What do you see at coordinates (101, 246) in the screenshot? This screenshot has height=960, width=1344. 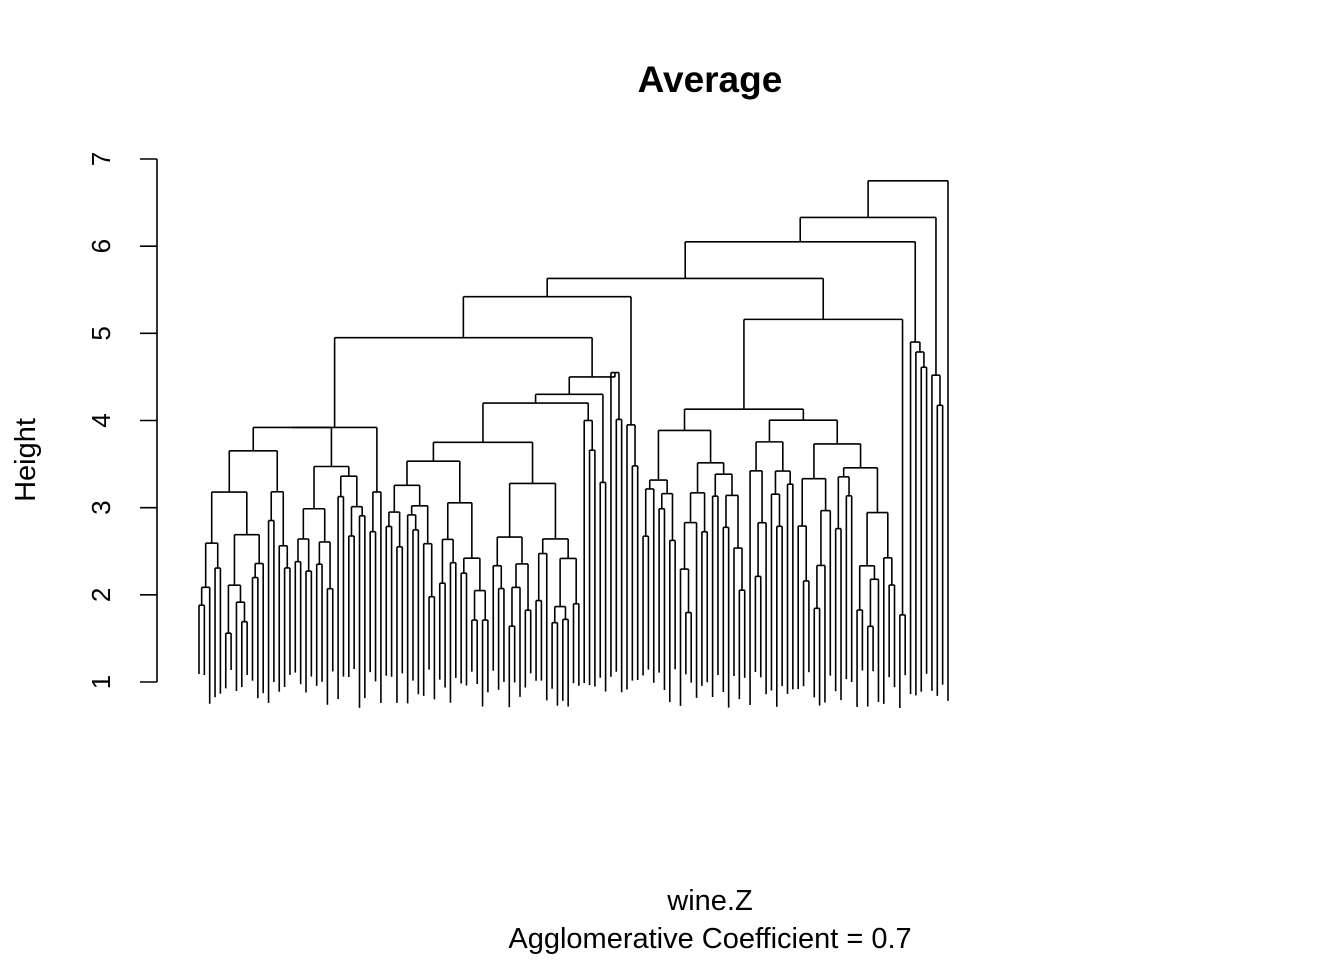 I see `y-tick-label: 6` at bounding box center [101, 246].